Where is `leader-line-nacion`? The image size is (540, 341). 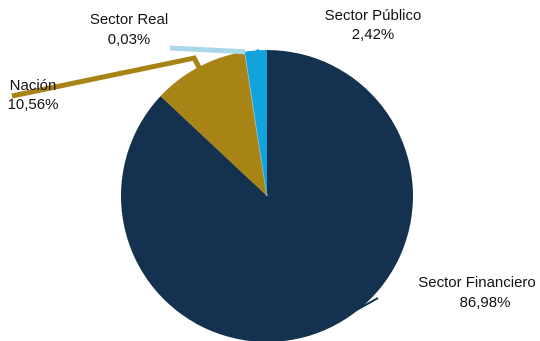
leader-line-nacion is located at coordinates (106, 77).